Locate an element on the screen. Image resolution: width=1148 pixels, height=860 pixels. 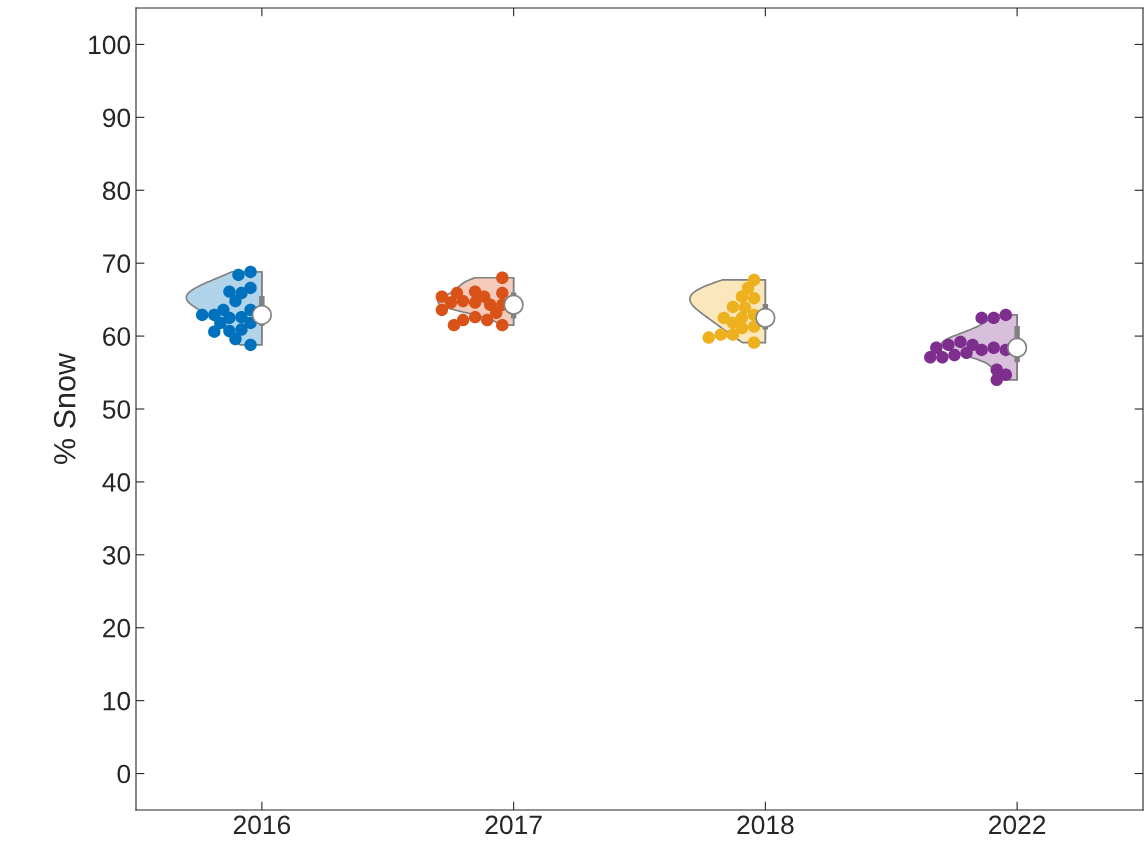
y-tick-label: 10 is located at coordinates (117, 701).